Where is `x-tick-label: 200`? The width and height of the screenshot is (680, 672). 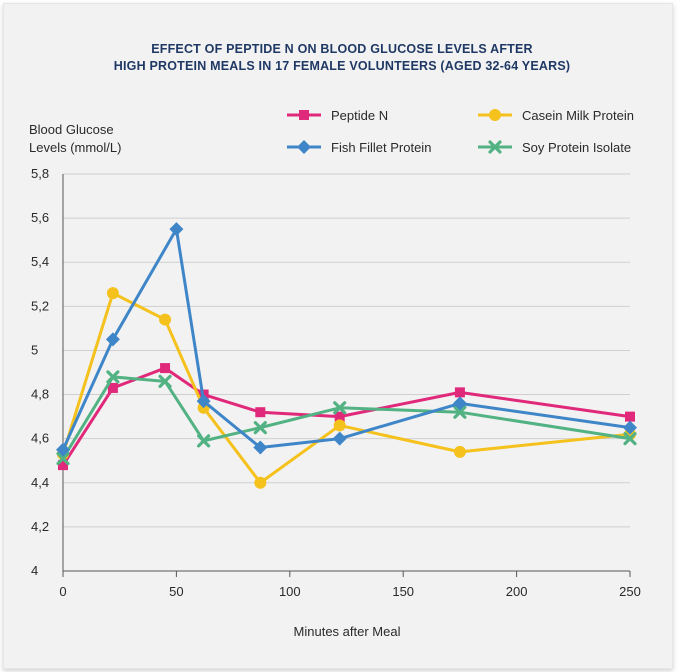
x-tick-label: 200 is located at coordinates (517, 591).